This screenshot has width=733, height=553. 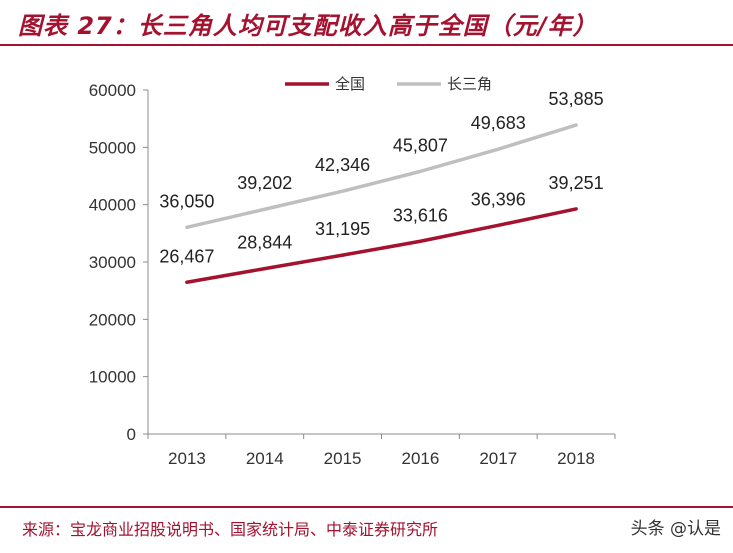 What do you see at coordinates (186, 201) in the screenshot?
I see `data-label: 36,050` at bounding box center [186, 201].